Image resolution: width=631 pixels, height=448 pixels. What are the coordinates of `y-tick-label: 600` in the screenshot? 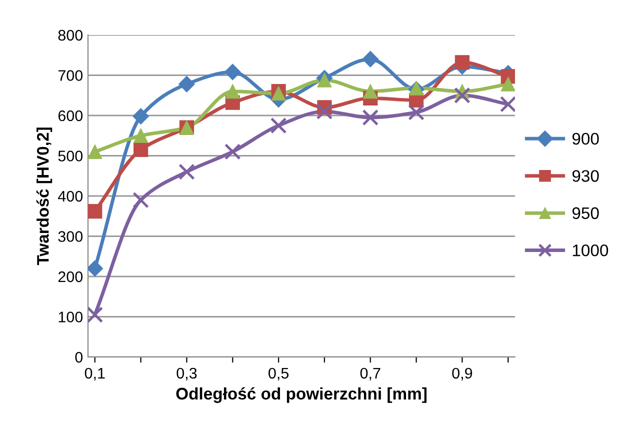 It's located at (70, 116).